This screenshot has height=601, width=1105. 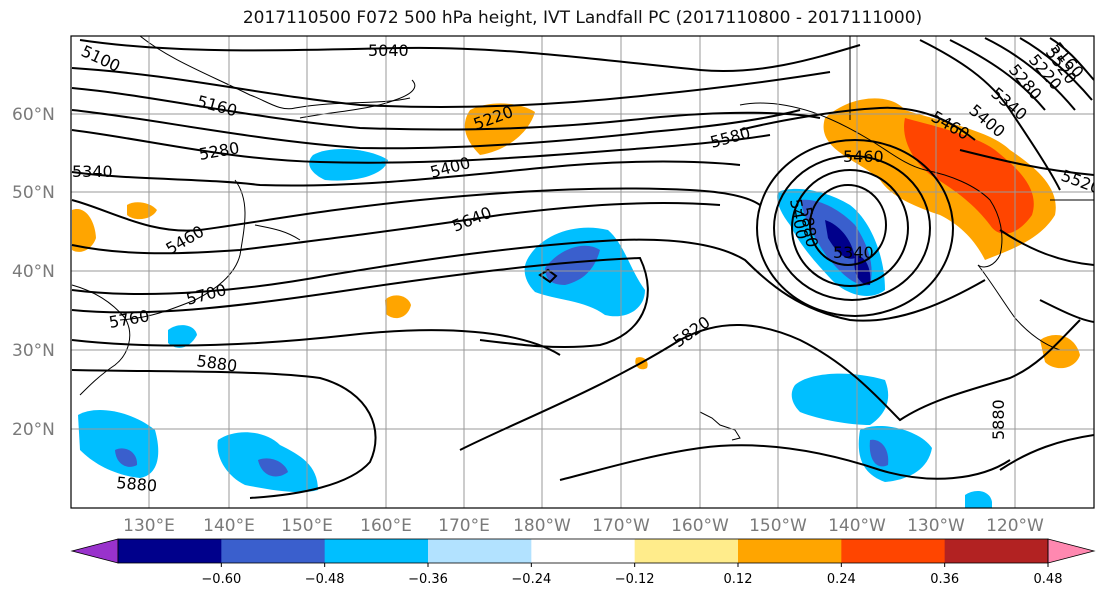 What do you see at coordinates (700, 526) in the screenshot?
I see `lon-label: 160°W` at bounding box center [700, 526].